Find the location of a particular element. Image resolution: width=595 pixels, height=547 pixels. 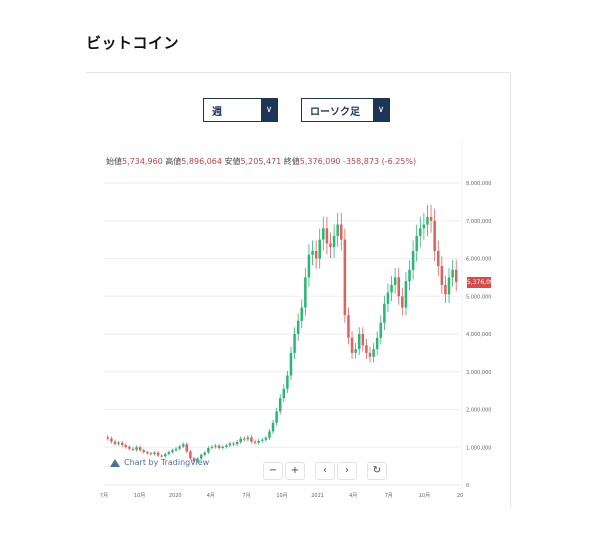

close-value: 5,376,090 is located at coordinates (320, 161).